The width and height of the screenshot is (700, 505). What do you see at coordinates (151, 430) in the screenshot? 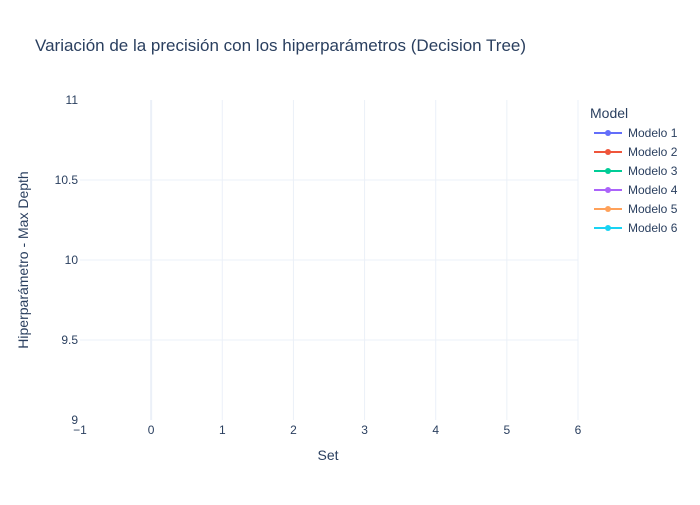
I see `x-tick-label: 0` at bounding box center [151, 430].